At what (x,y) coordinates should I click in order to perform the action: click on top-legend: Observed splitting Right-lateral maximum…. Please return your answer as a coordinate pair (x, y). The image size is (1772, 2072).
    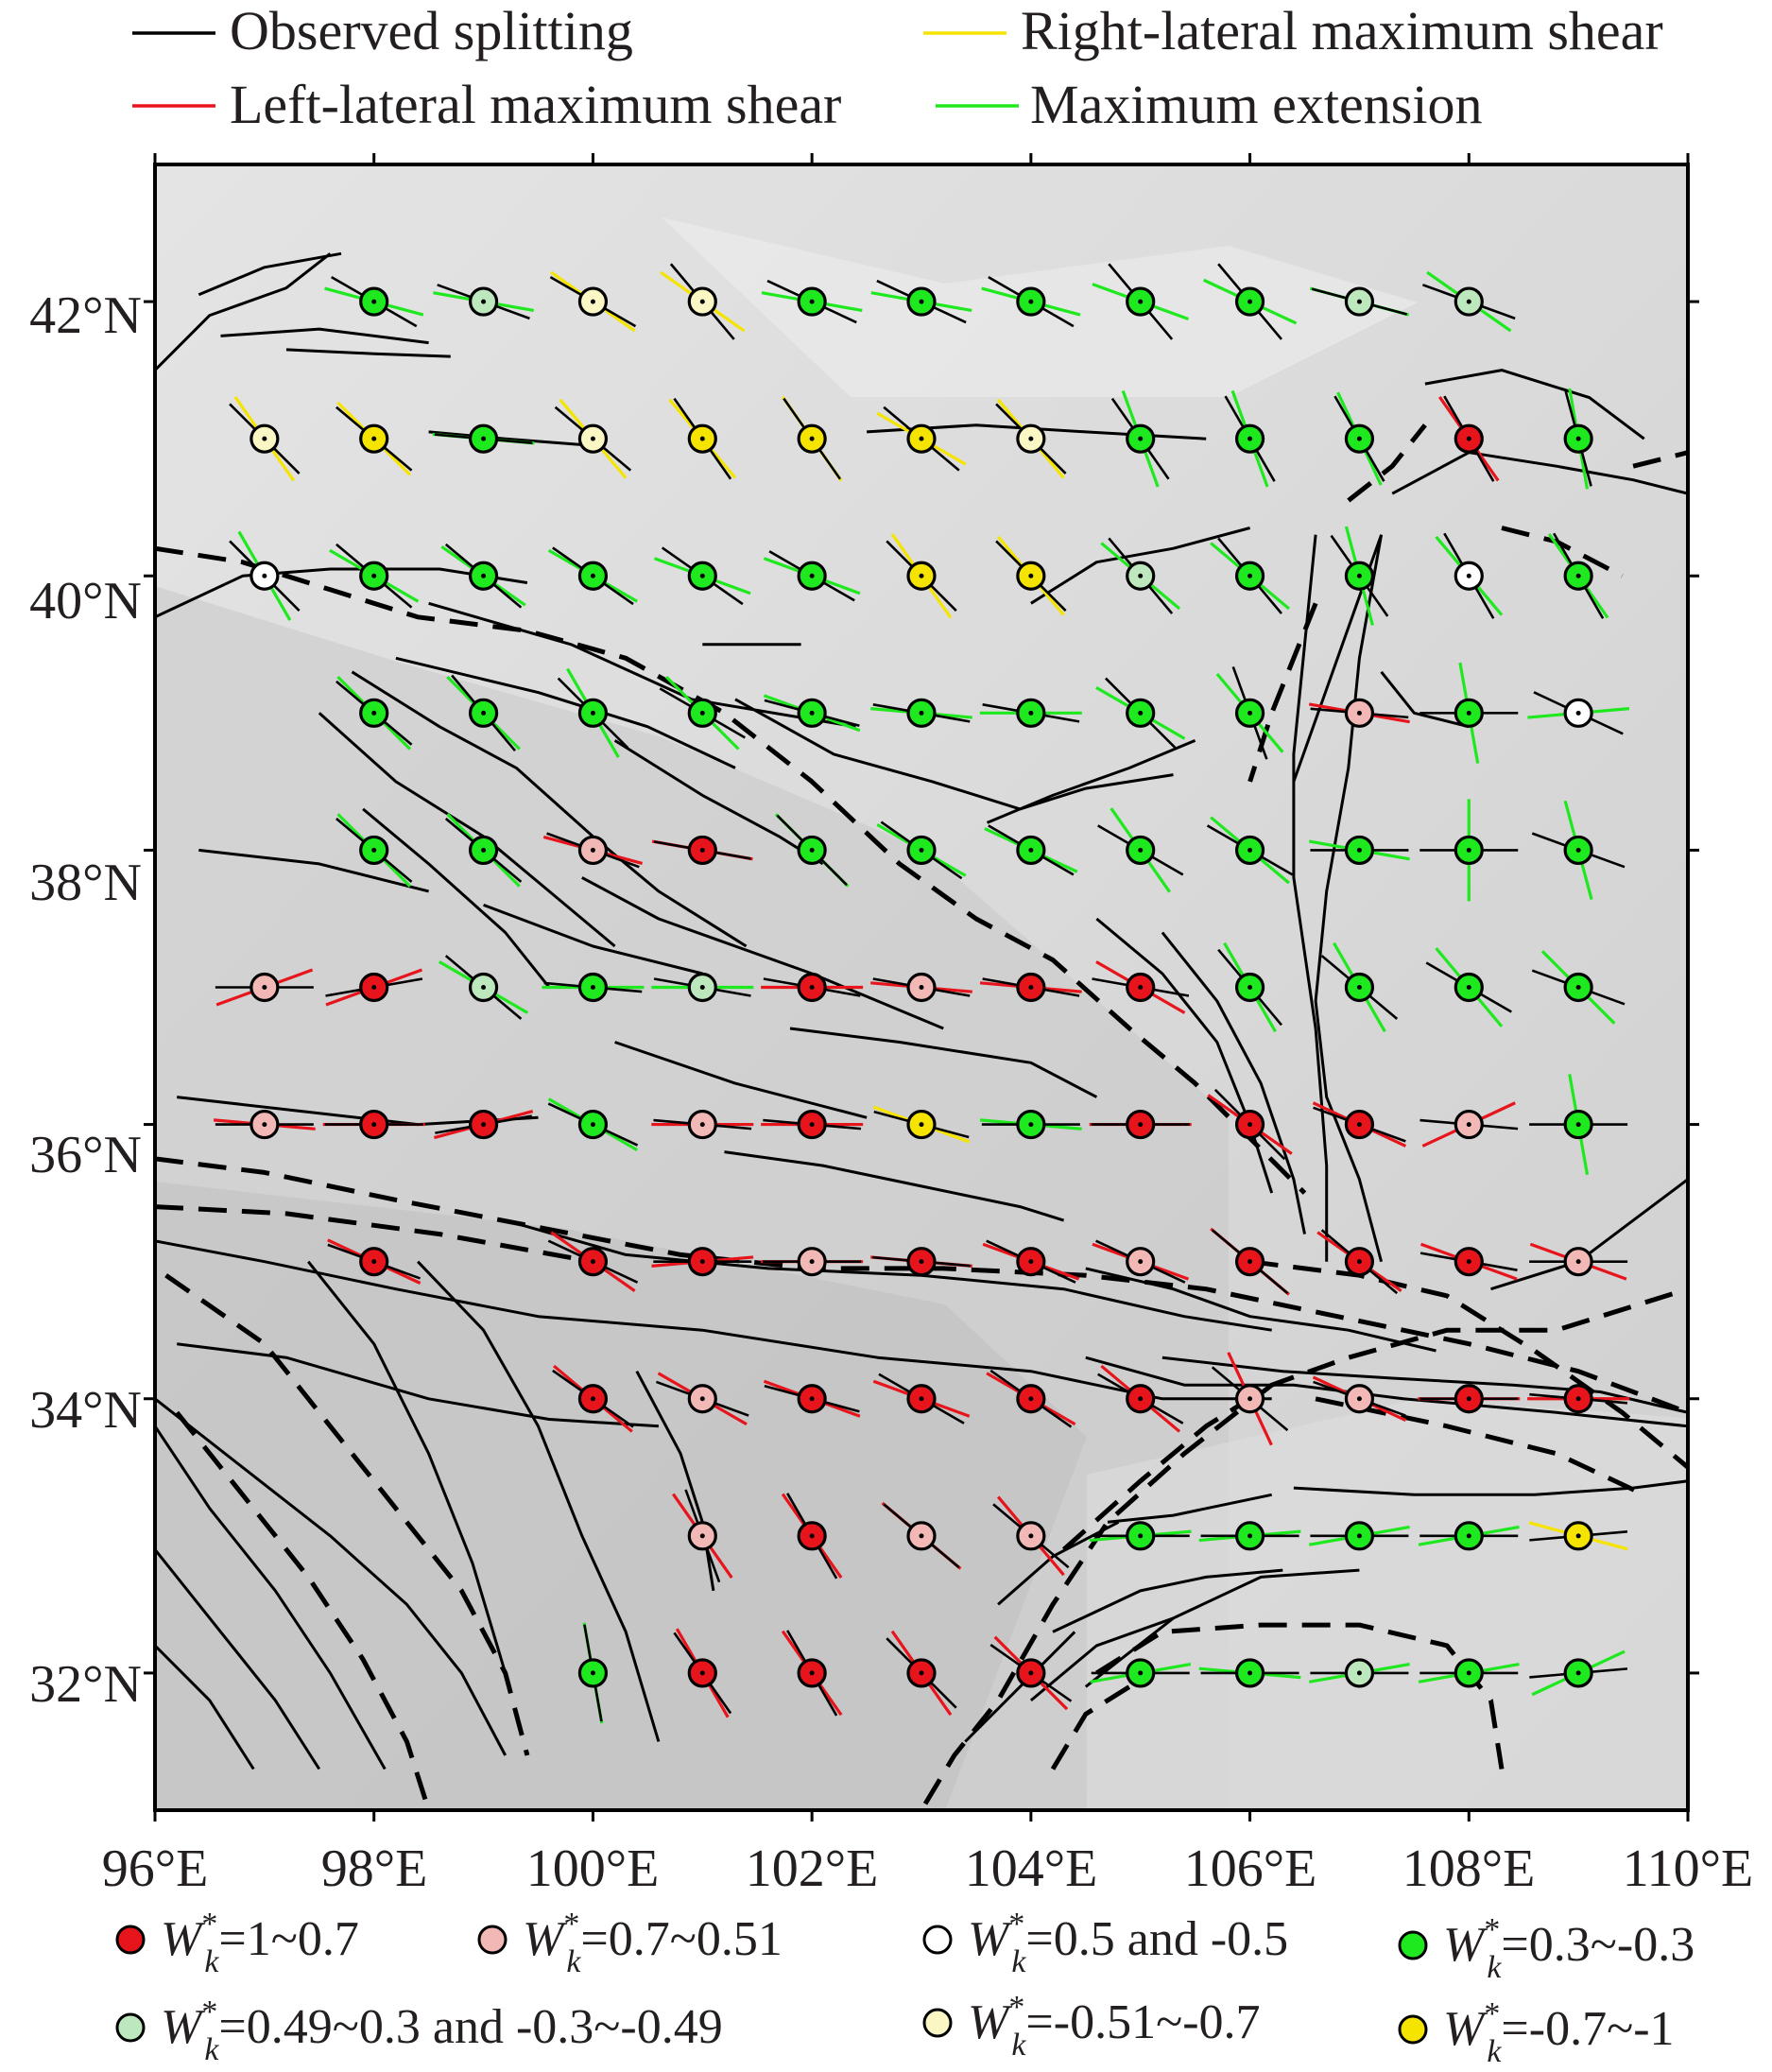
    Looking at the image, I should click on (897, 68).